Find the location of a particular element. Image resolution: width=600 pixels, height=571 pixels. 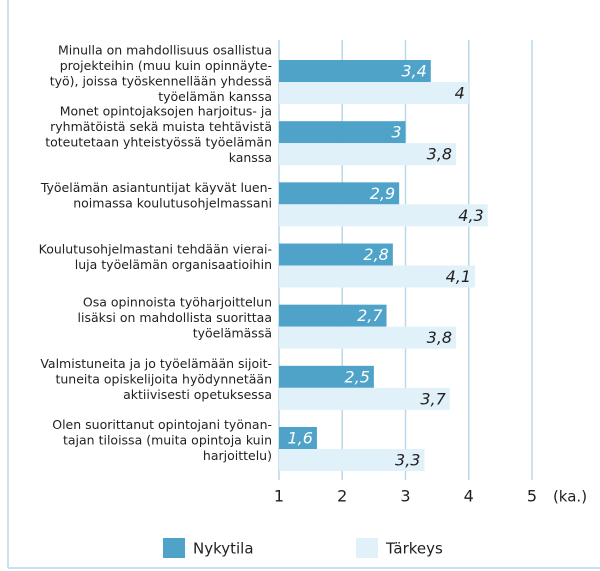

category-label: Olen suorittanut opintojani työnan- is located at coordinates (162, 424).